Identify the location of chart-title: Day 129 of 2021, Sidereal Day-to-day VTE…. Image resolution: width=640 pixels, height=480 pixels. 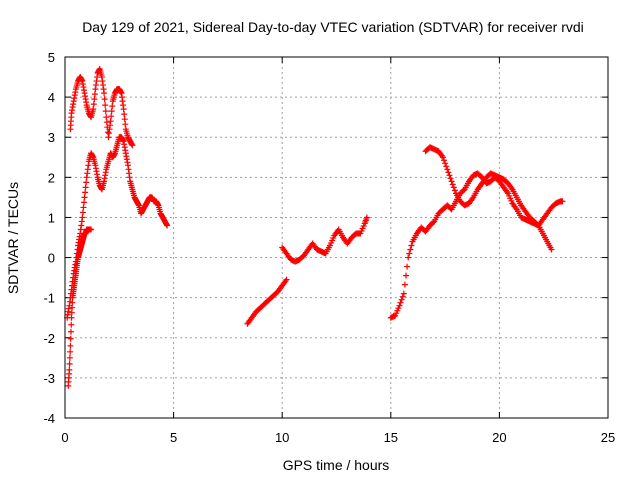
(333, 27).